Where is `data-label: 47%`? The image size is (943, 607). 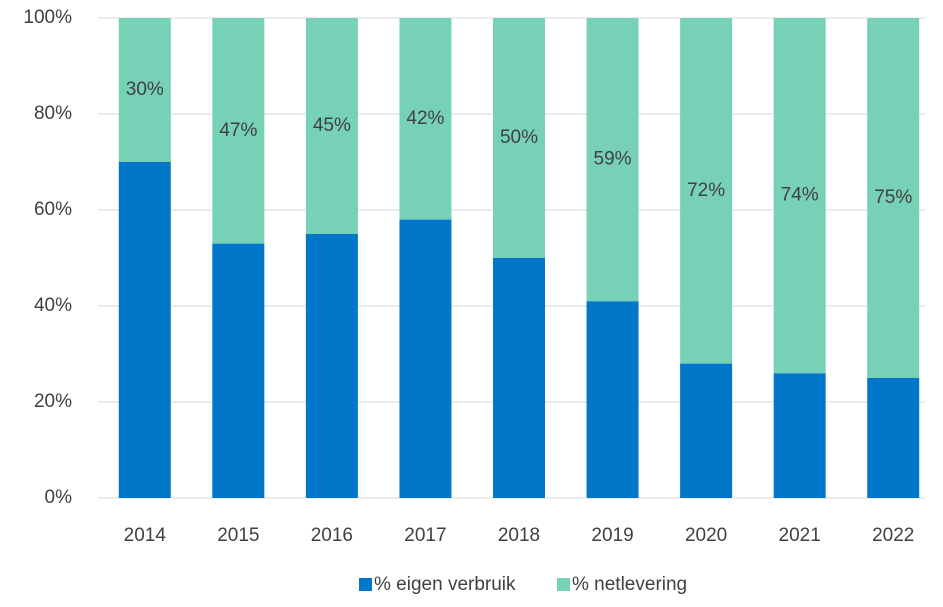
data-label: 47% is located at coordinates (238, 130).